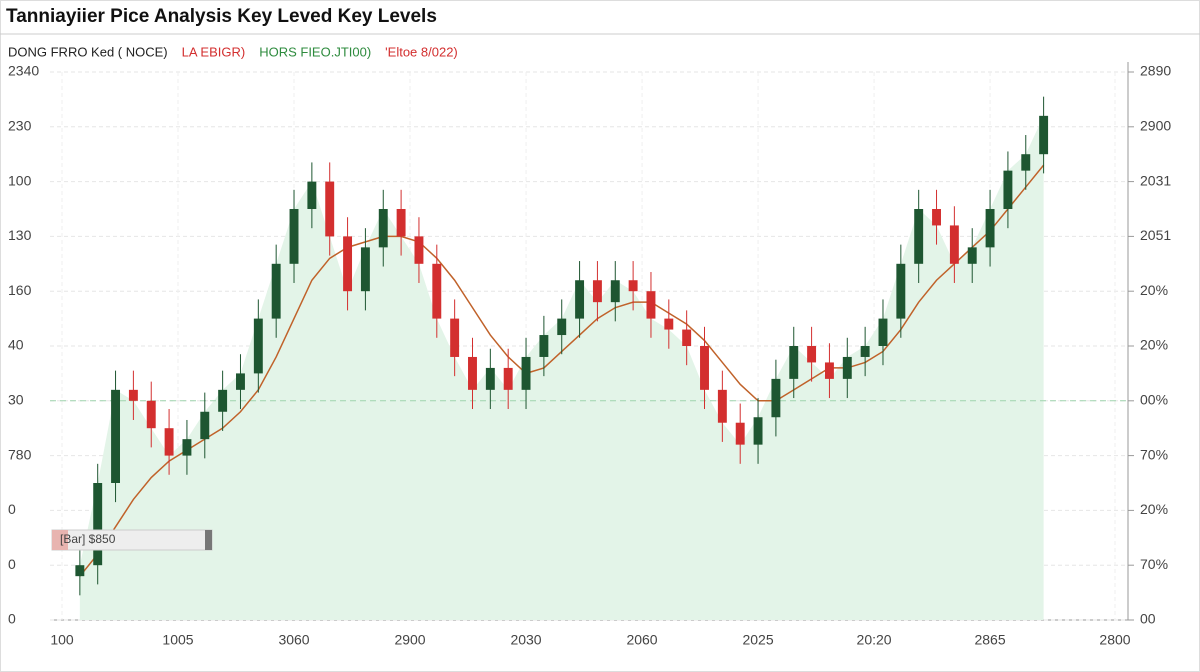 This screenshot has width=1200, height=672. Describe the element at coordinates (1148, 619) in the screenshot. I see `y2-tick-label: 00` at that location.